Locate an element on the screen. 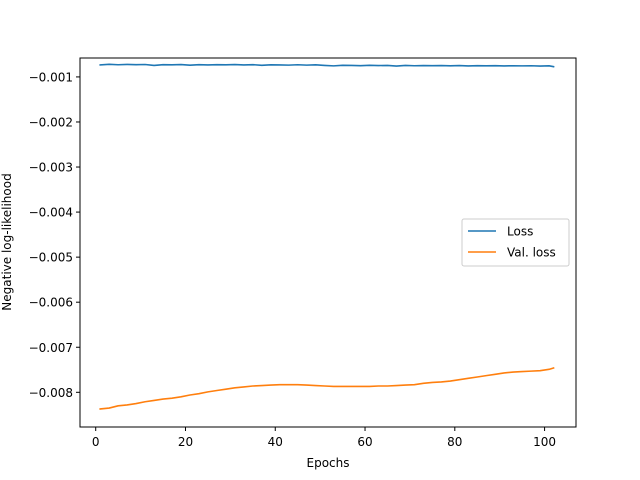 Image resolution: width=640 pixels, height=480 pixels. x-tick-label: 40 is located at coordinates (275, 442).